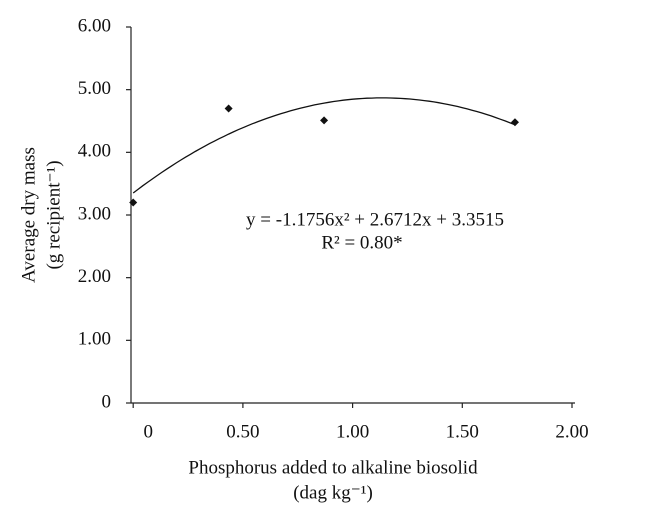 This screenshot has height=505, width=657. I want to click on y-tick-label: 5.00, so click(94, 88).